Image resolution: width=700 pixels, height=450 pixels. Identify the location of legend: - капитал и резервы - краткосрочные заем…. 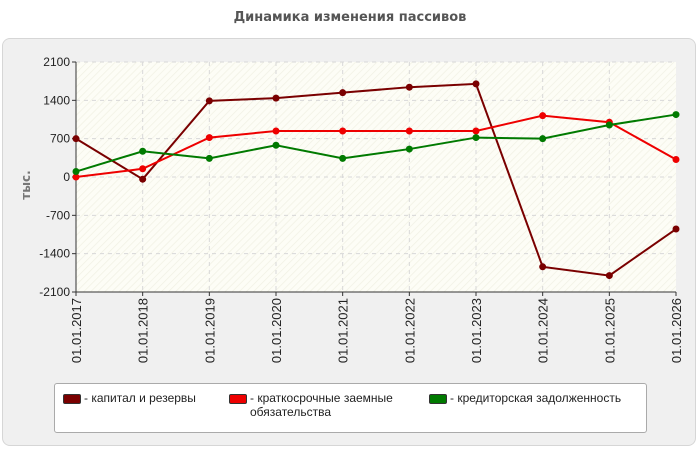
(350, 408).